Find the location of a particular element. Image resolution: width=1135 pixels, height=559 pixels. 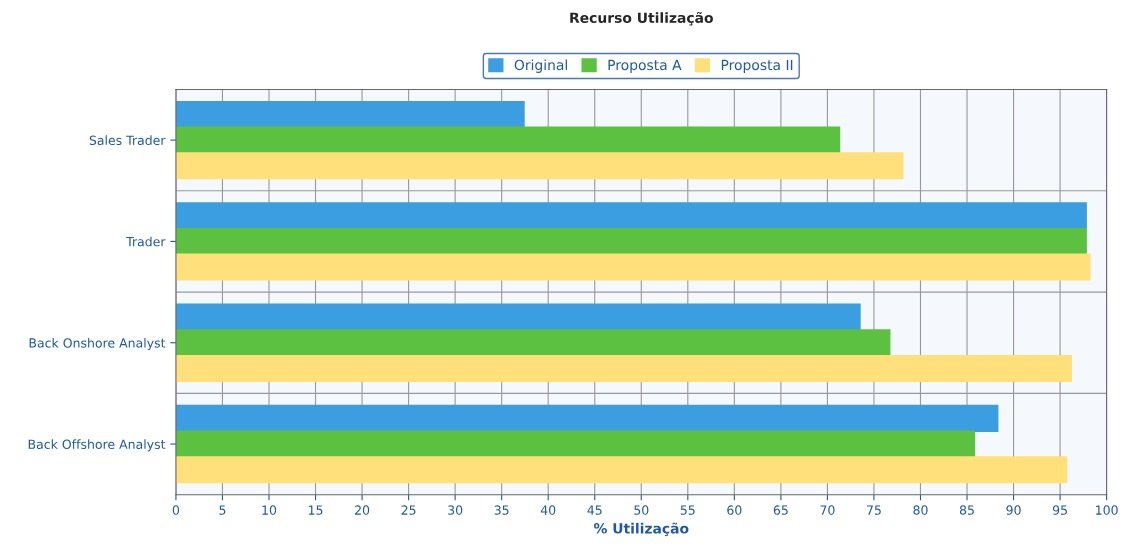

legend-label: Original is located at coordinates (540, 66).